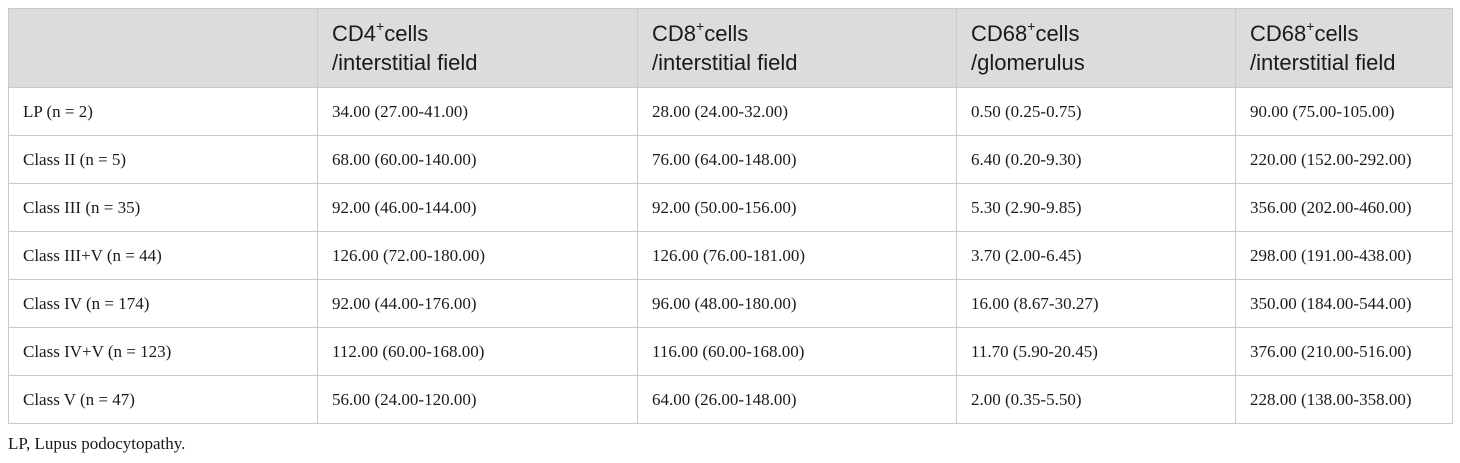 The height and width of the screenshot is (463, 1460). I want to click on cell-value: 298.00 (191.00-438.00), so click(1344, 255).